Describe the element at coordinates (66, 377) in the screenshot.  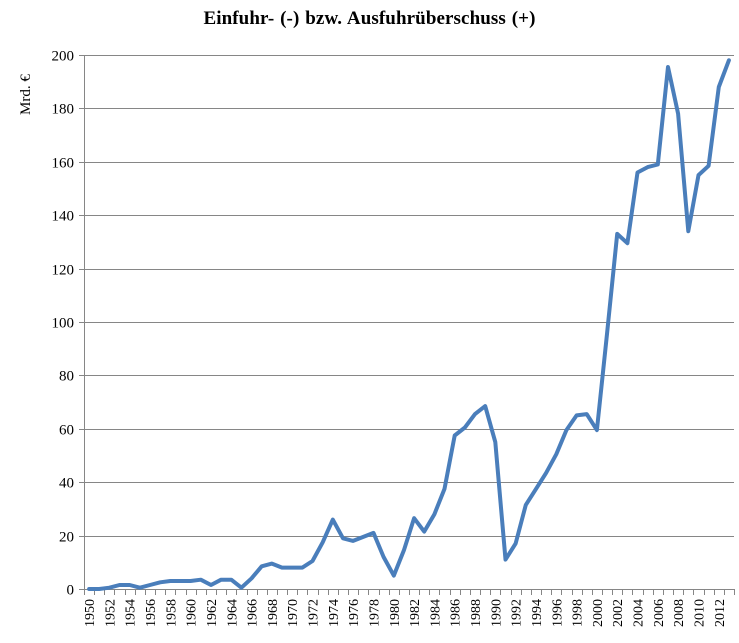
I see `y-tick-label: 80` at that location.